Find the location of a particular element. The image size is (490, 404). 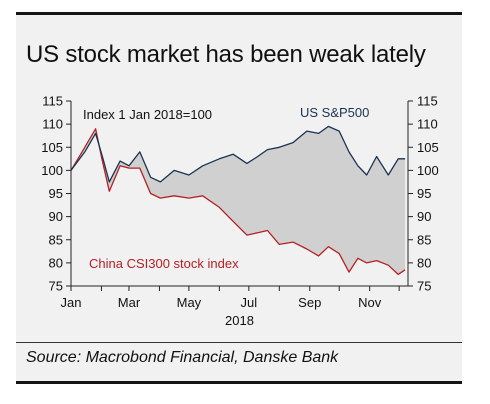

y-tick-left-label: 110 is located at coordinates (52, 124).